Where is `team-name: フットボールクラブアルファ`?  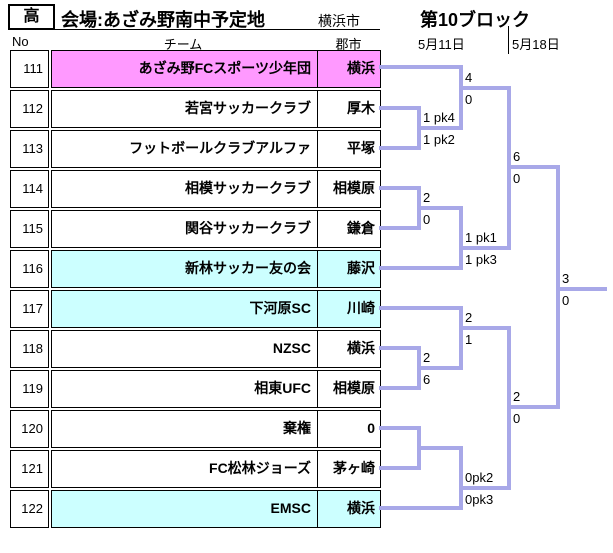 team-name: フットボールクラブアルファ is located at coordinates (220, 148).